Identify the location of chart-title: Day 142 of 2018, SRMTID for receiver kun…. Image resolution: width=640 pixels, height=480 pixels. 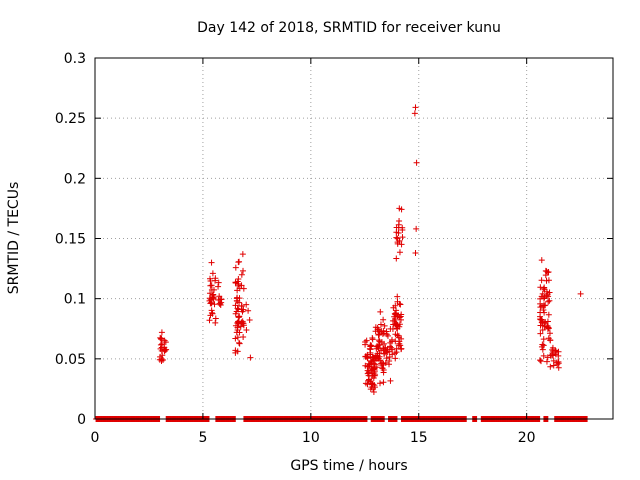
(349, 28).